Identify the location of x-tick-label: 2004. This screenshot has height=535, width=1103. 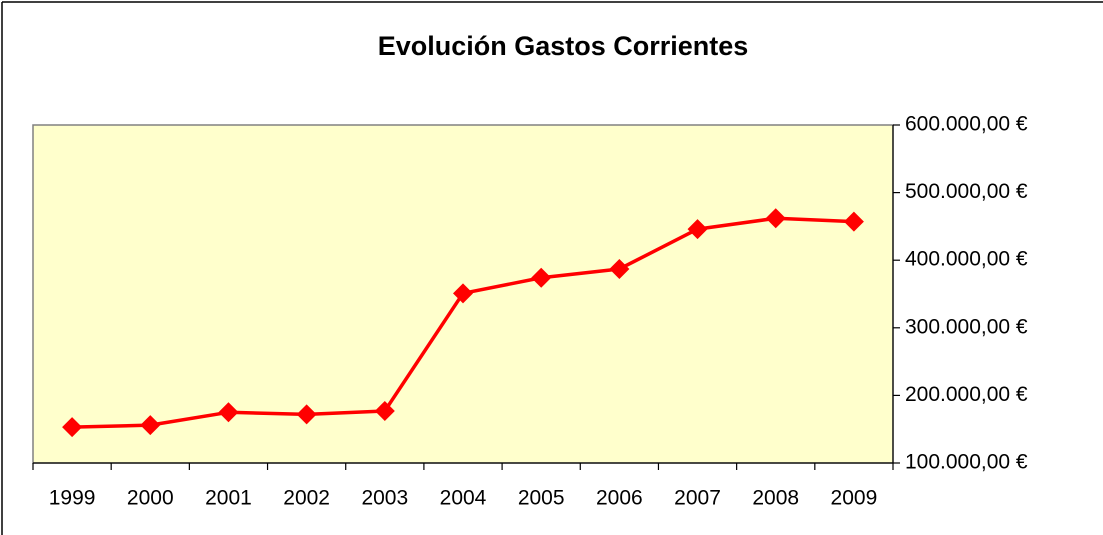
(463, 498).